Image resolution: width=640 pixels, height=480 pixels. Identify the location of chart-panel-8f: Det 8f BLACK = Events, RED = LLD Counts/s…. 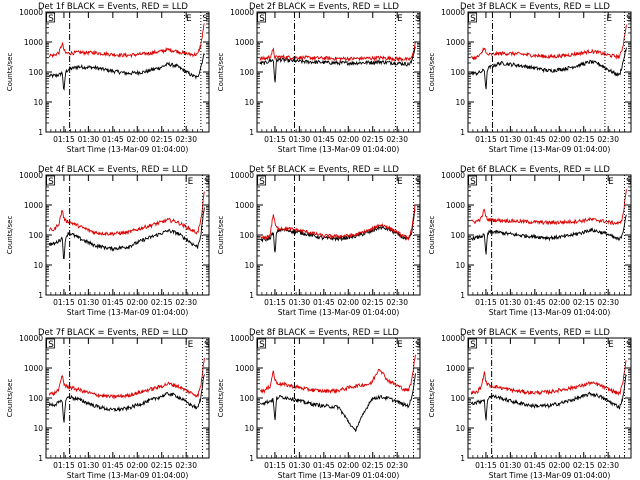
(319, 404).